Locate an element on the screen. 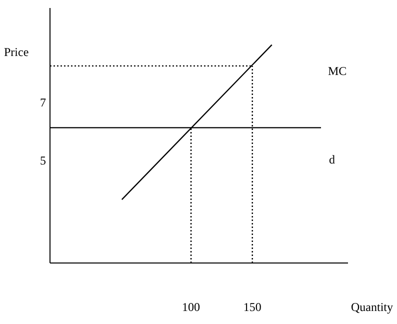 The height and width of the screenshot is (324, 397). x-tick-label: 100 is located at coordinates (191, 307).